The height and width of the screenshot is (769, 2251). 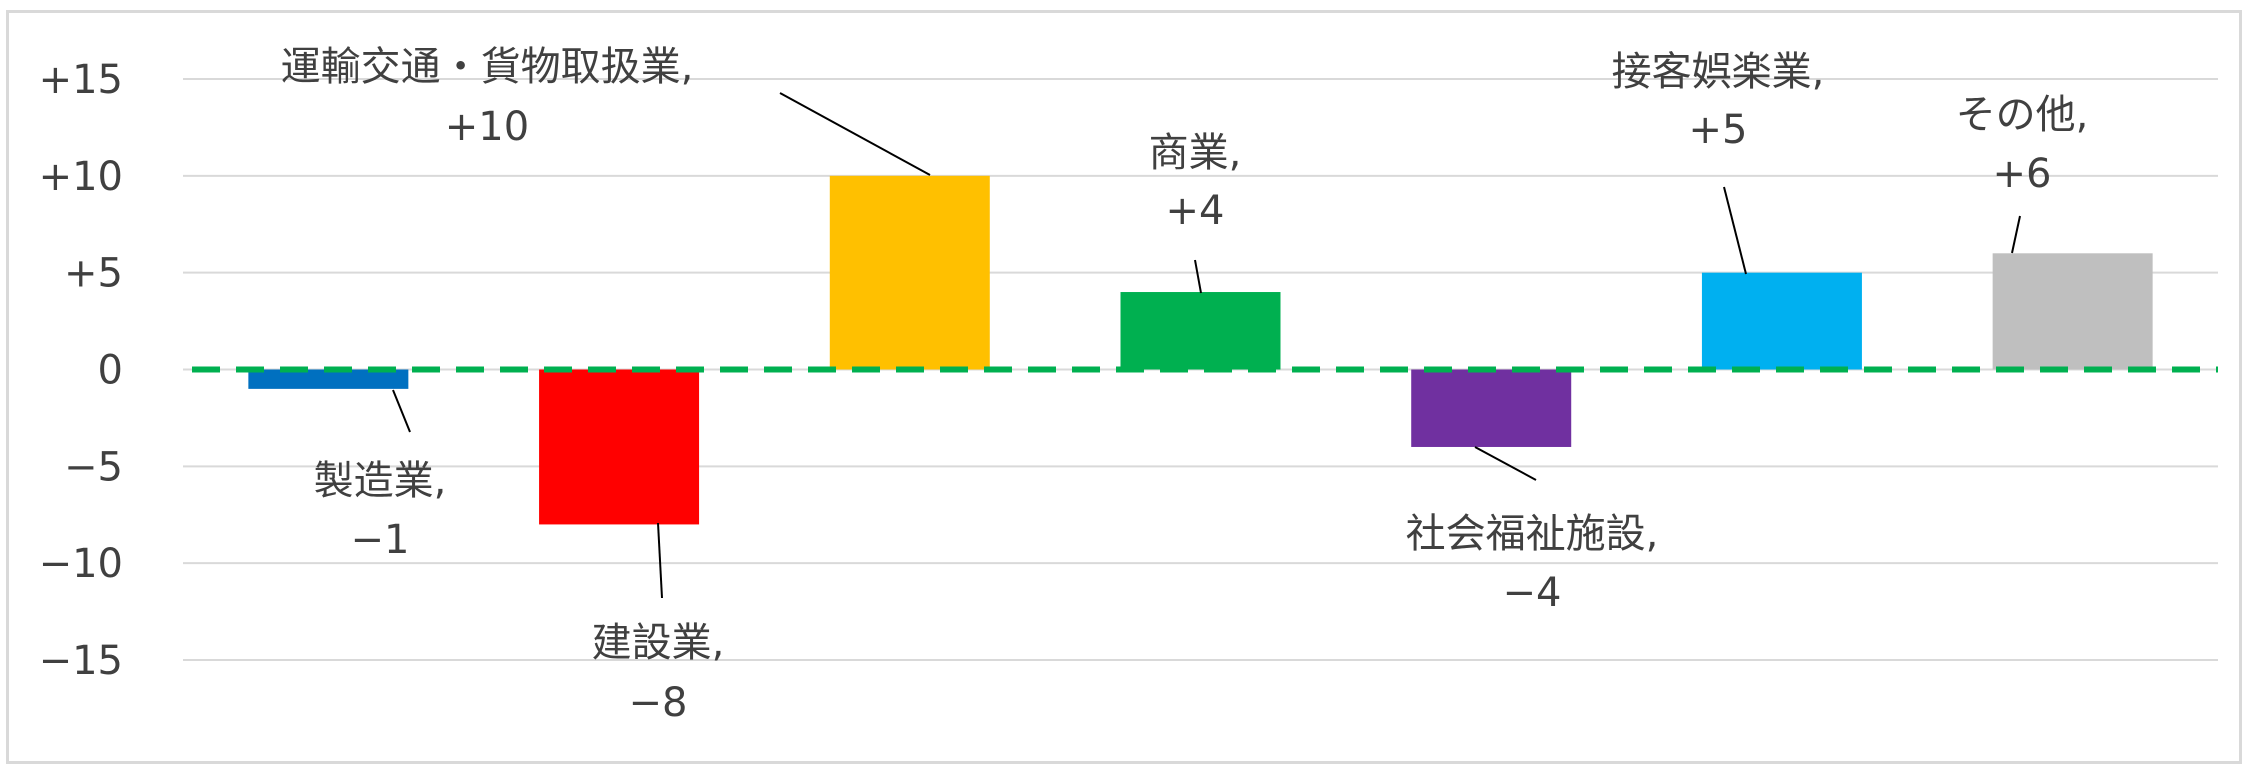 I want to click on y-tick-label: −10, so click(x=81, y=564).